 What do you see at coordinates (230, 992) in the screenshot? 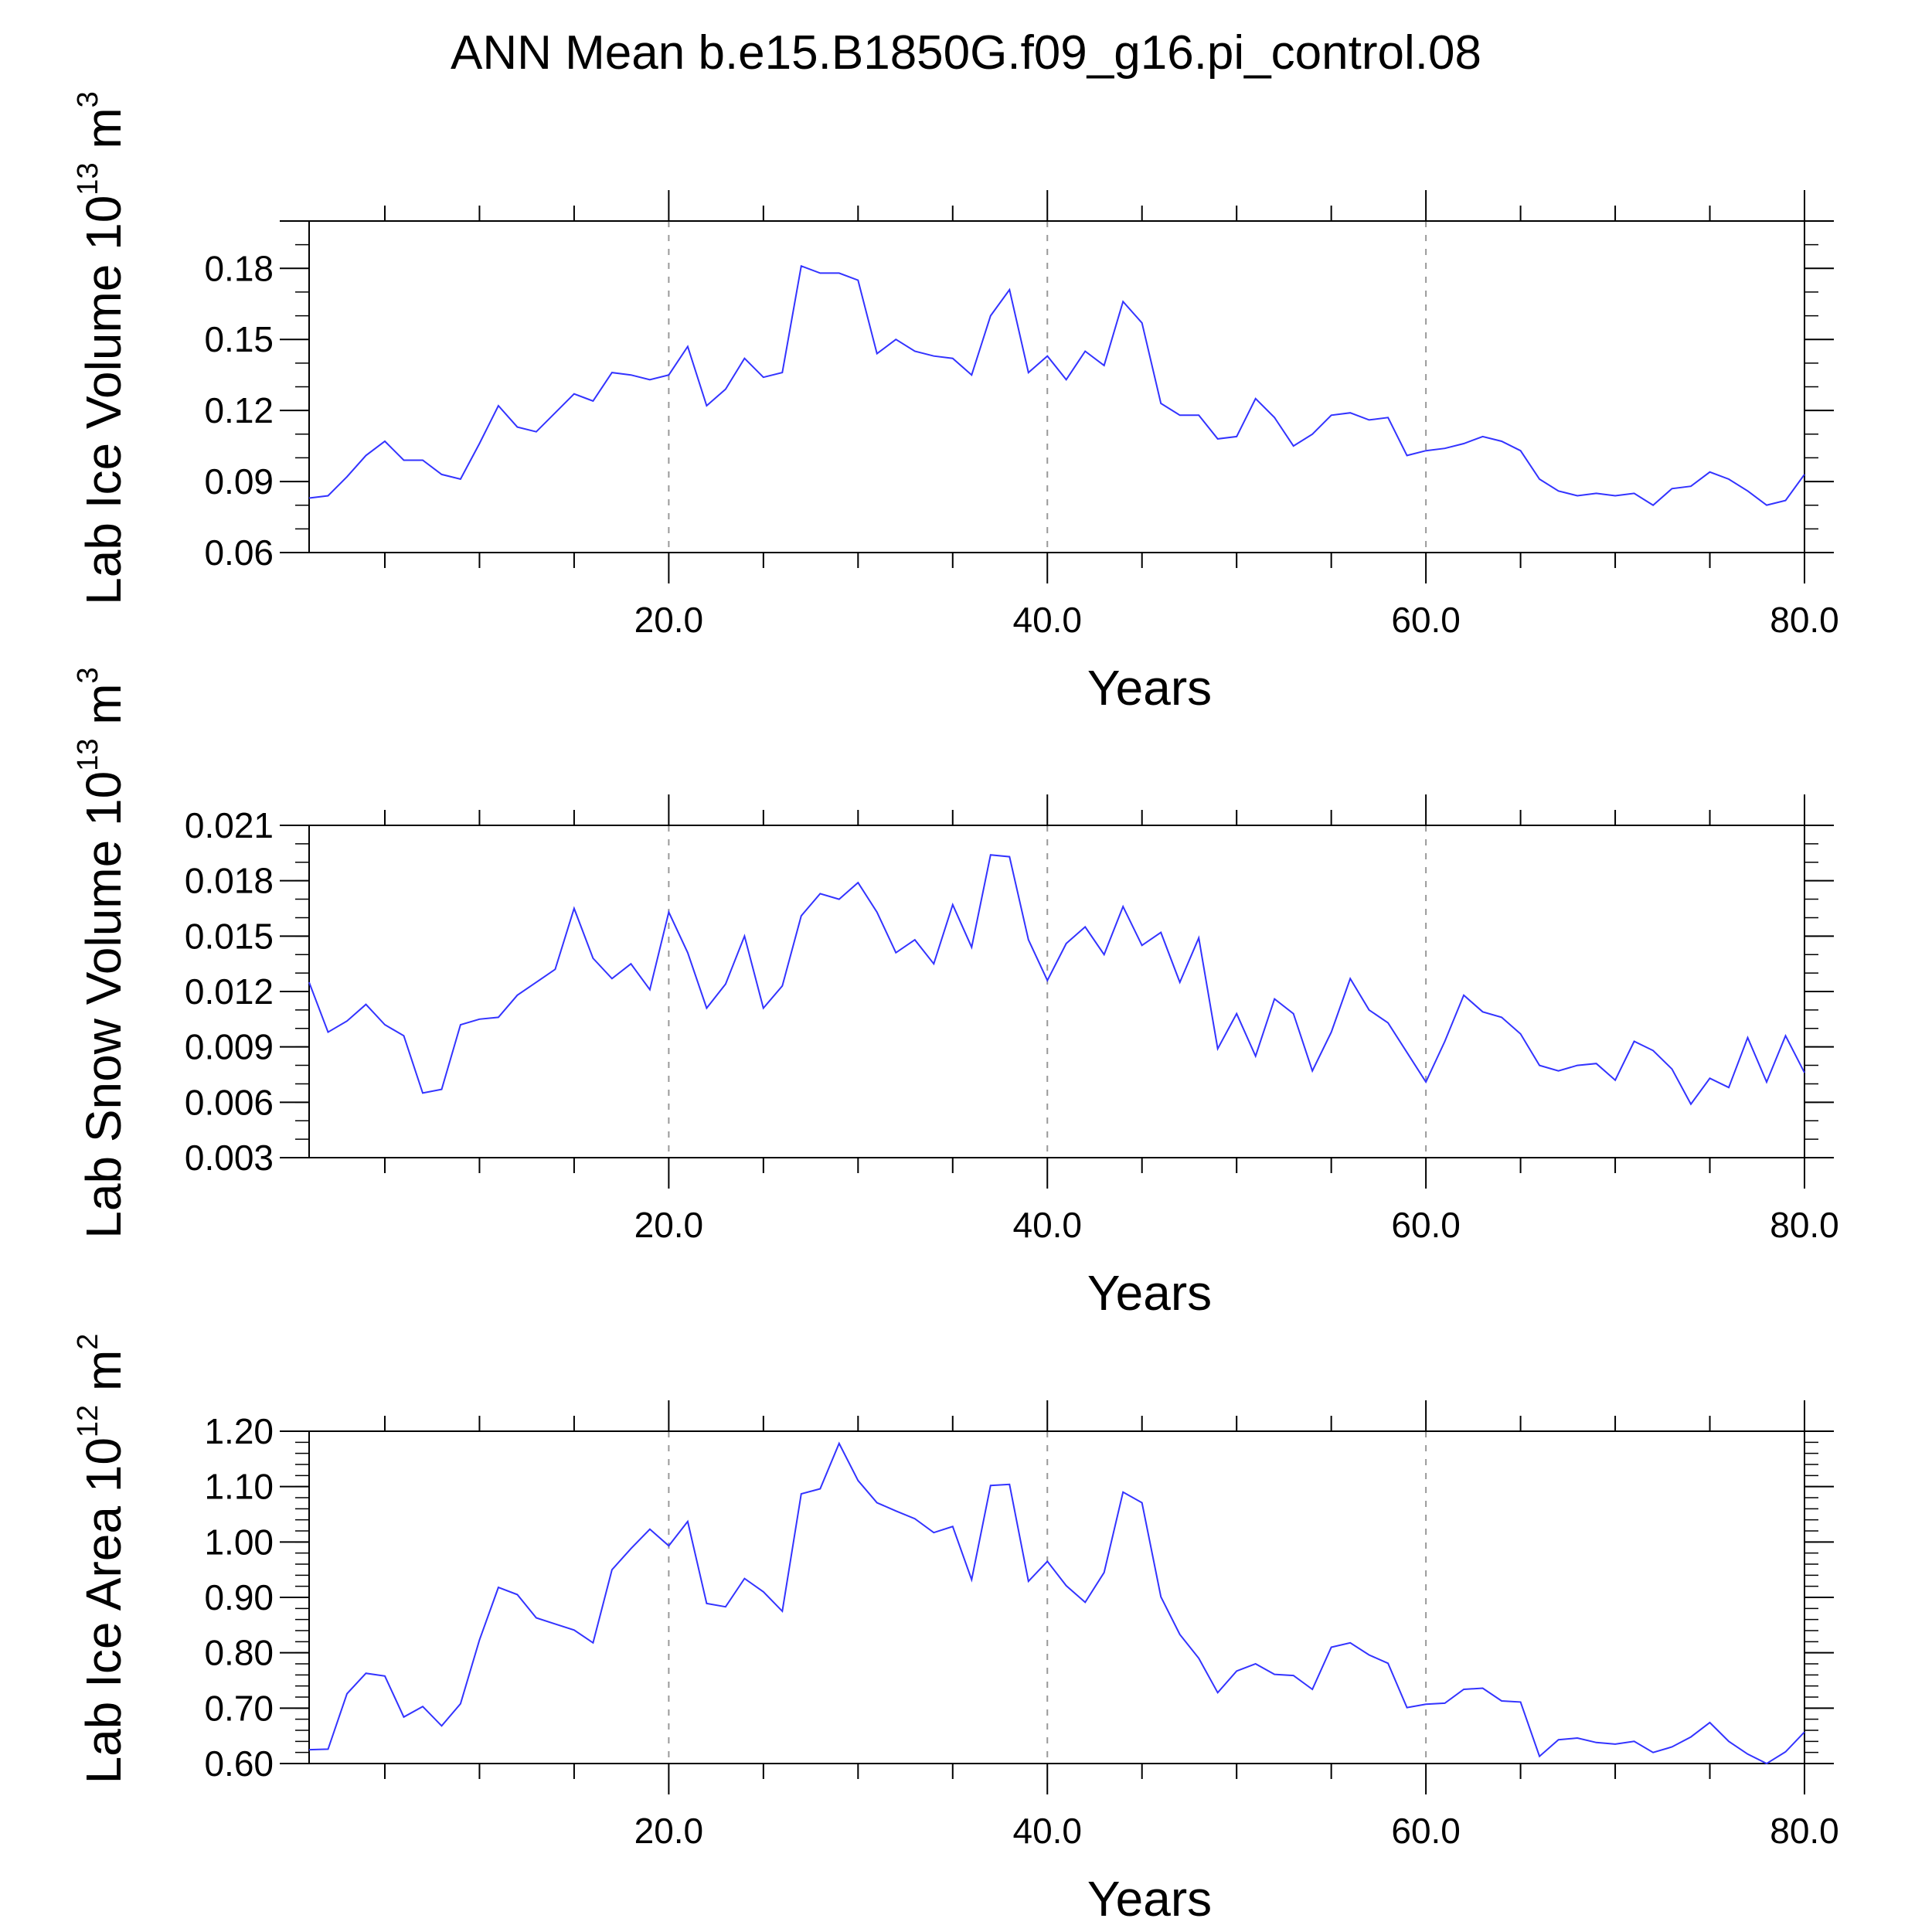
I see `y-tick-label: 0.012` at bounding box center [230, 992].